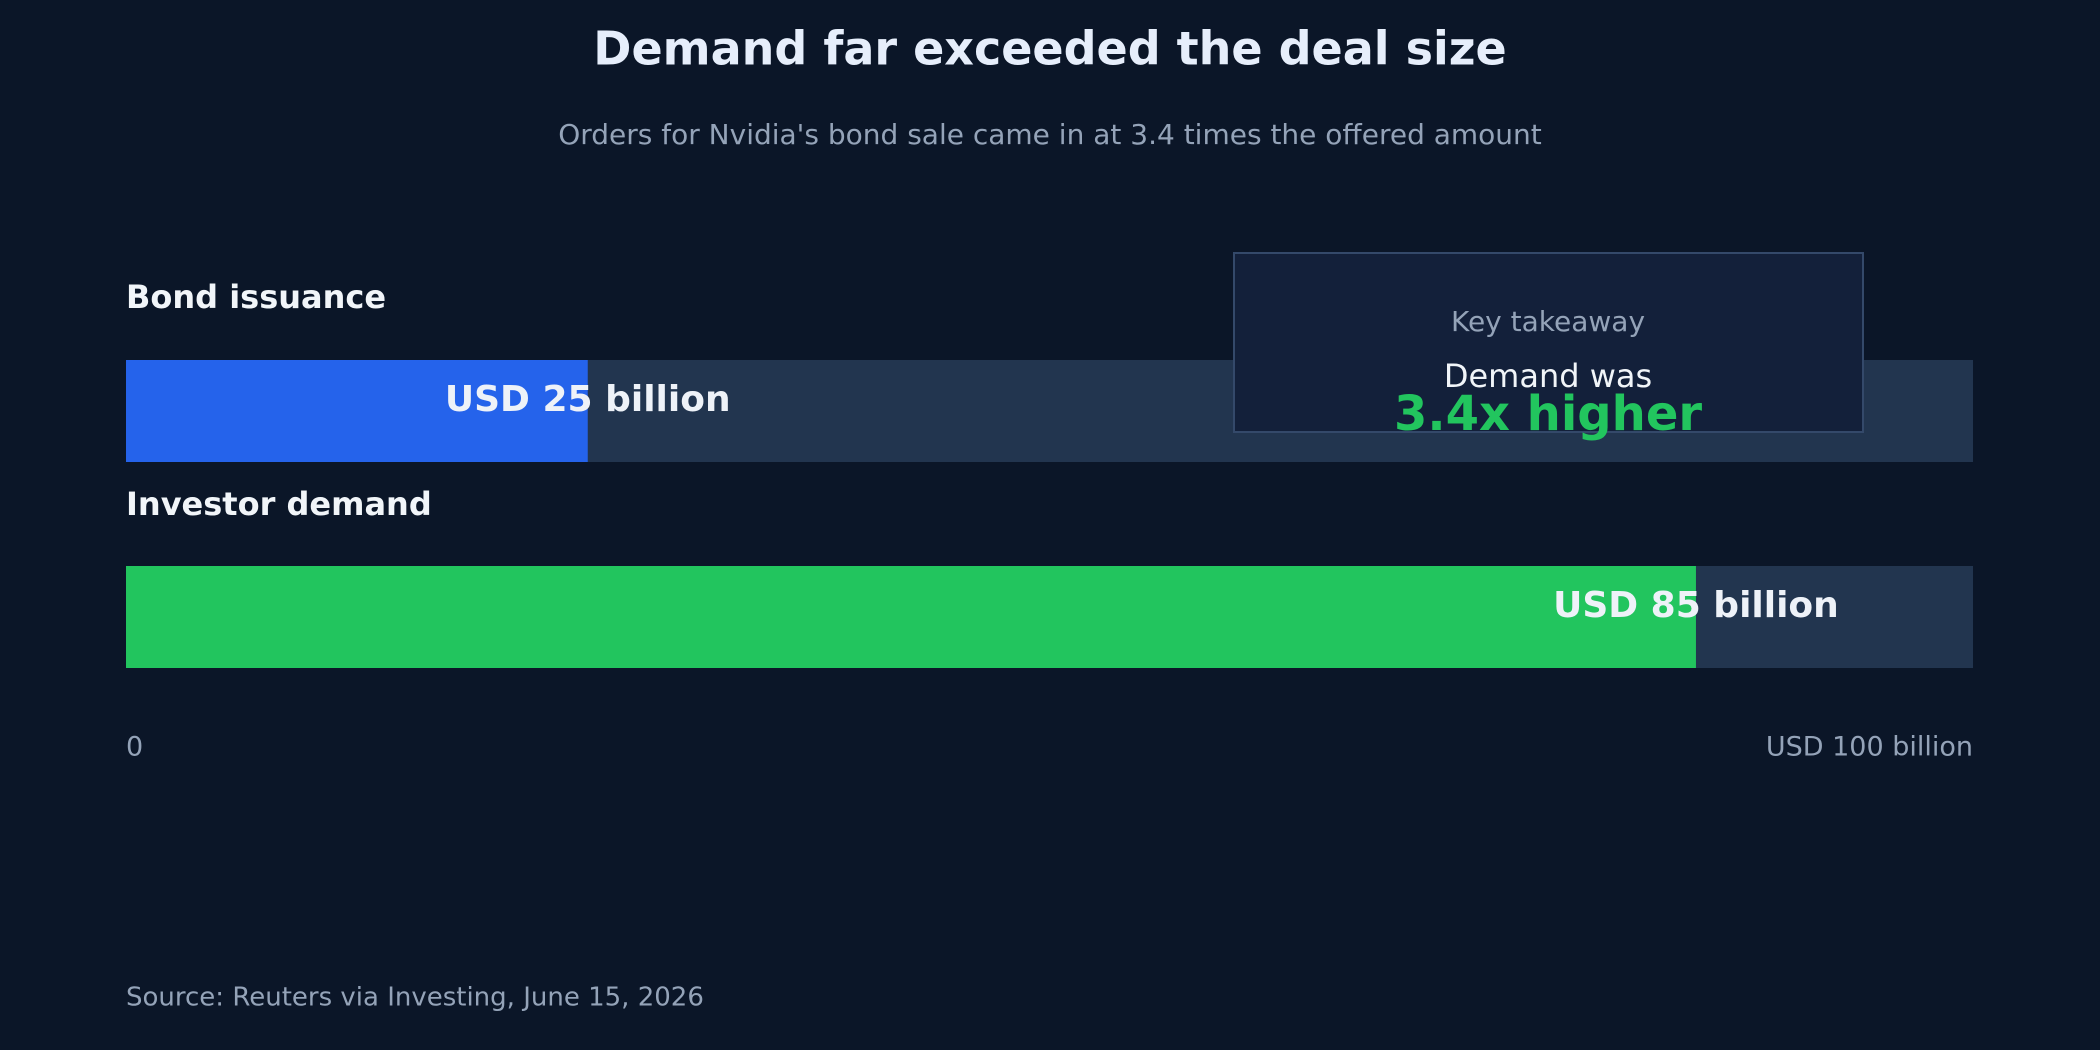  What do you see at coordinates (1548, 342) in the screenshot?
I see `annotation-box` at bounding box center [1548, 342].